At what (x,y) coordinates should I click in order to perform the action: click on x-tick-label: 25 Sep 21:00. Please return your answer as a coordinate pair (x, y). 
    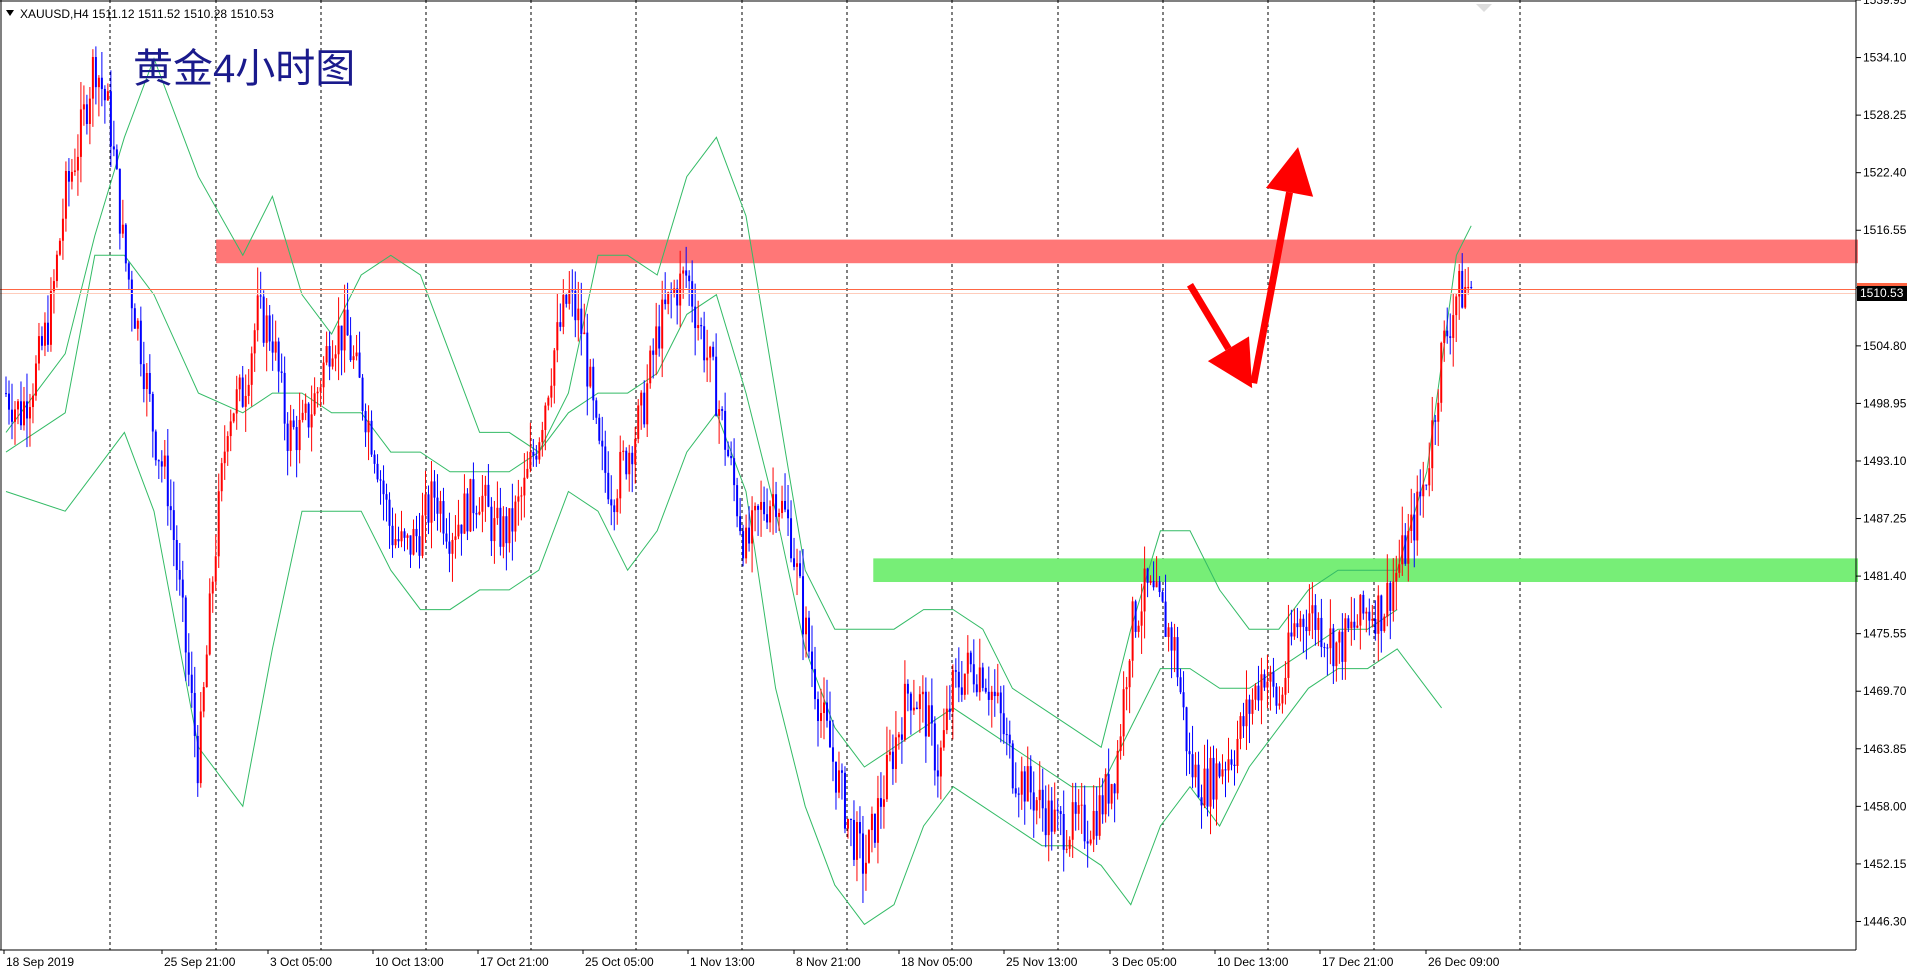
    Looking at the image, I should click on (200, 962).